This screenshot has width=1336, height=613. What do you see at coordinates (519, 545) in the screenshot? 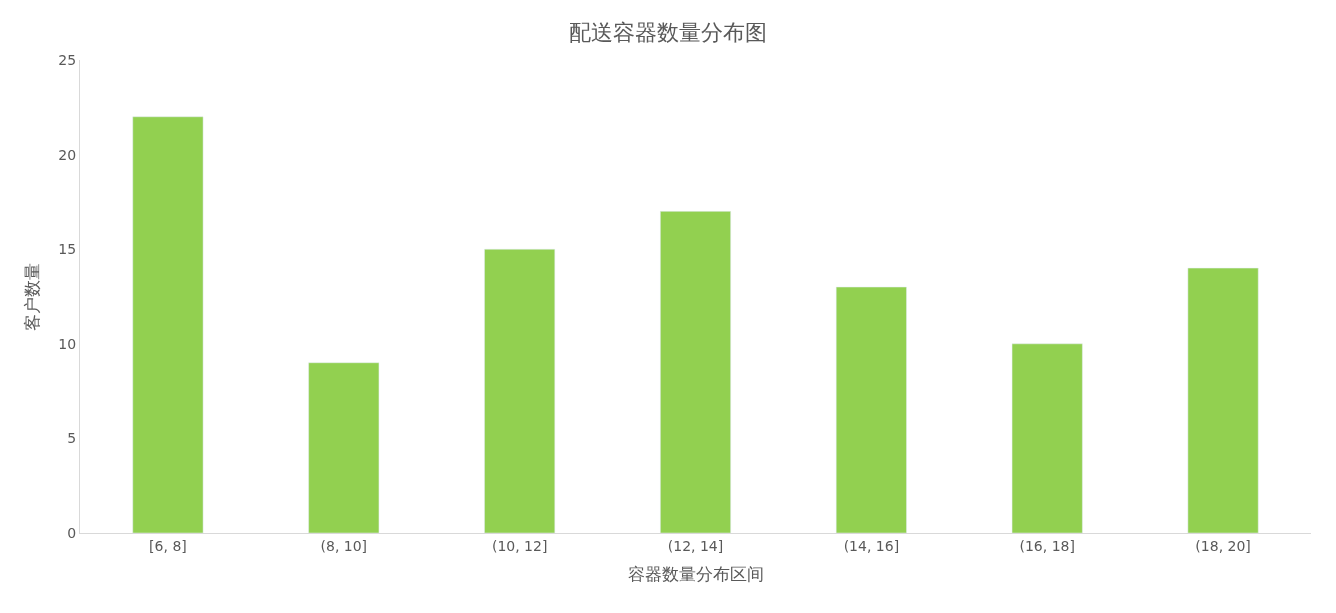
I see `x-tick-label: (10, 12]` at bounding box center [519, 545].